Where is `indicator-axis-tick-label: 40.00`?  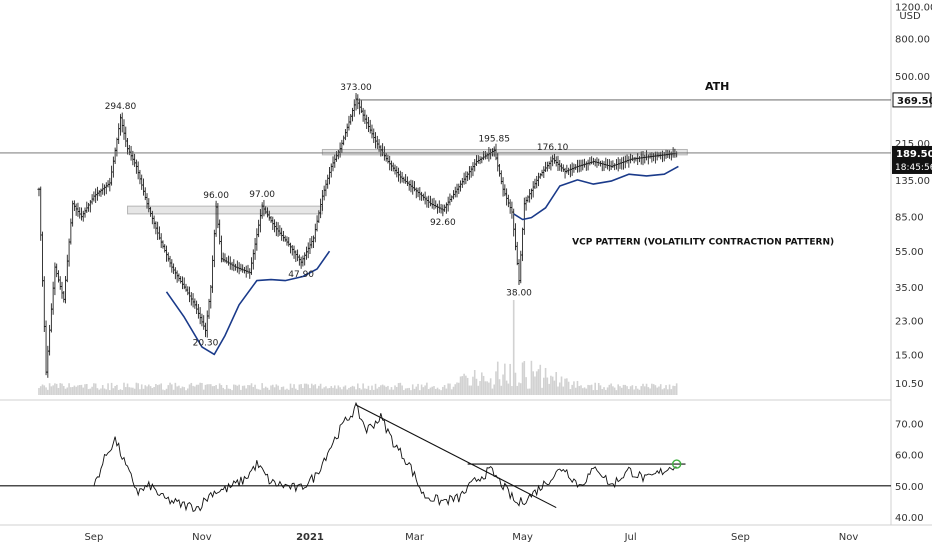
indicator-axis-tick-label: 40.00 is located at coordinates (909, 518).